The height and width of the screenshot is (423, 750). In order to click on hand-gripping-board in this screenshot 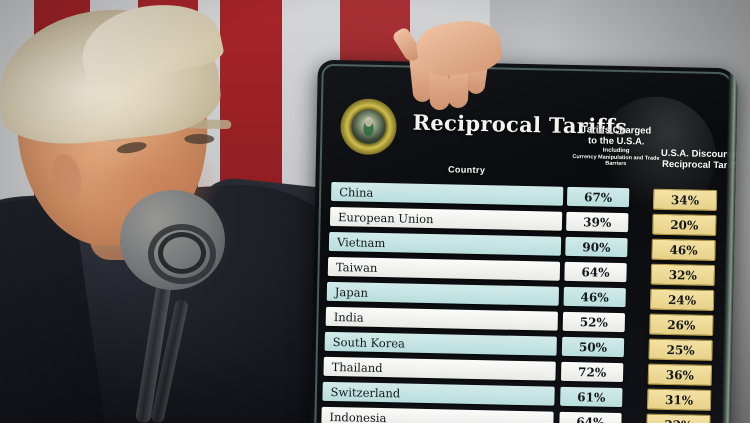, I will do `click(455, 63)`.